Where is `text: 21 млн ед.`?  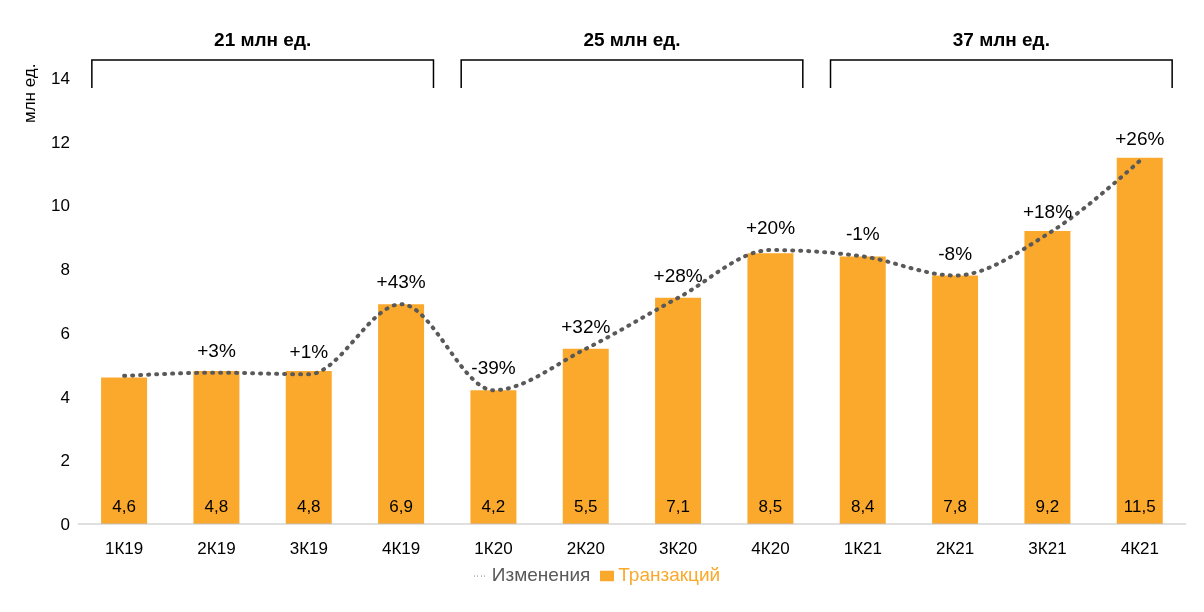
text: 21 млн ед. is located at coordinates (263, 39).